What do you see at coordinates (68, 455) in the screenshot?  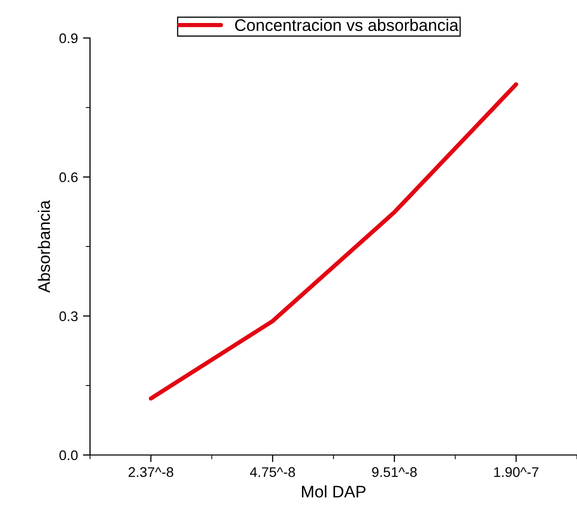 I see `y-tick-label: 0.0` at bounding box center [68, 455].